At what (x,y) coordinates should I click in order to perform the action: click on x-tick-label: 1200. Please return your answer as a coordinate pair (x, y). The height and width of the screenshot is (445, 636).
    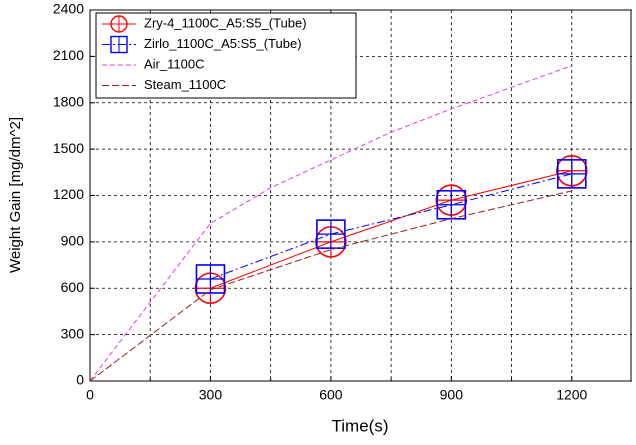
    Looking at the image, I should click on (571, 395).